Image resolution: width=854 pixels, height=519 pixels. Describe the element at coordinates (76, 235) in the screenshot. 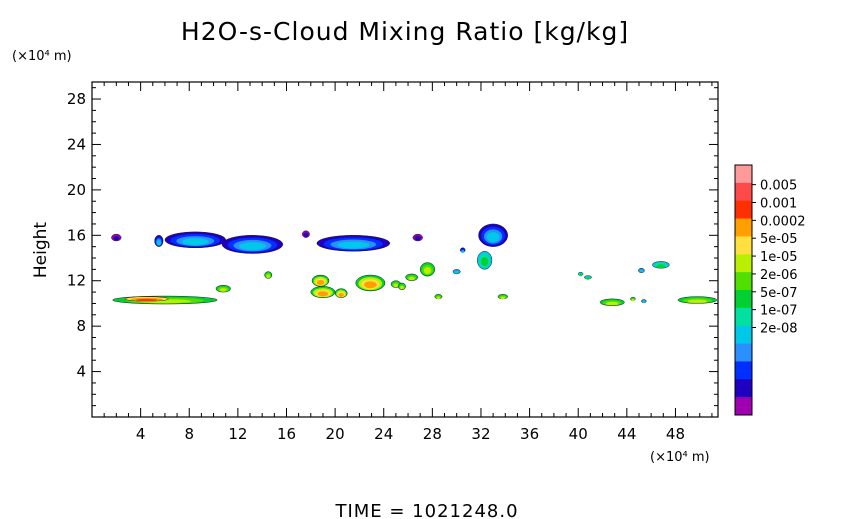

I see `y-tick-label: 16` at that location.